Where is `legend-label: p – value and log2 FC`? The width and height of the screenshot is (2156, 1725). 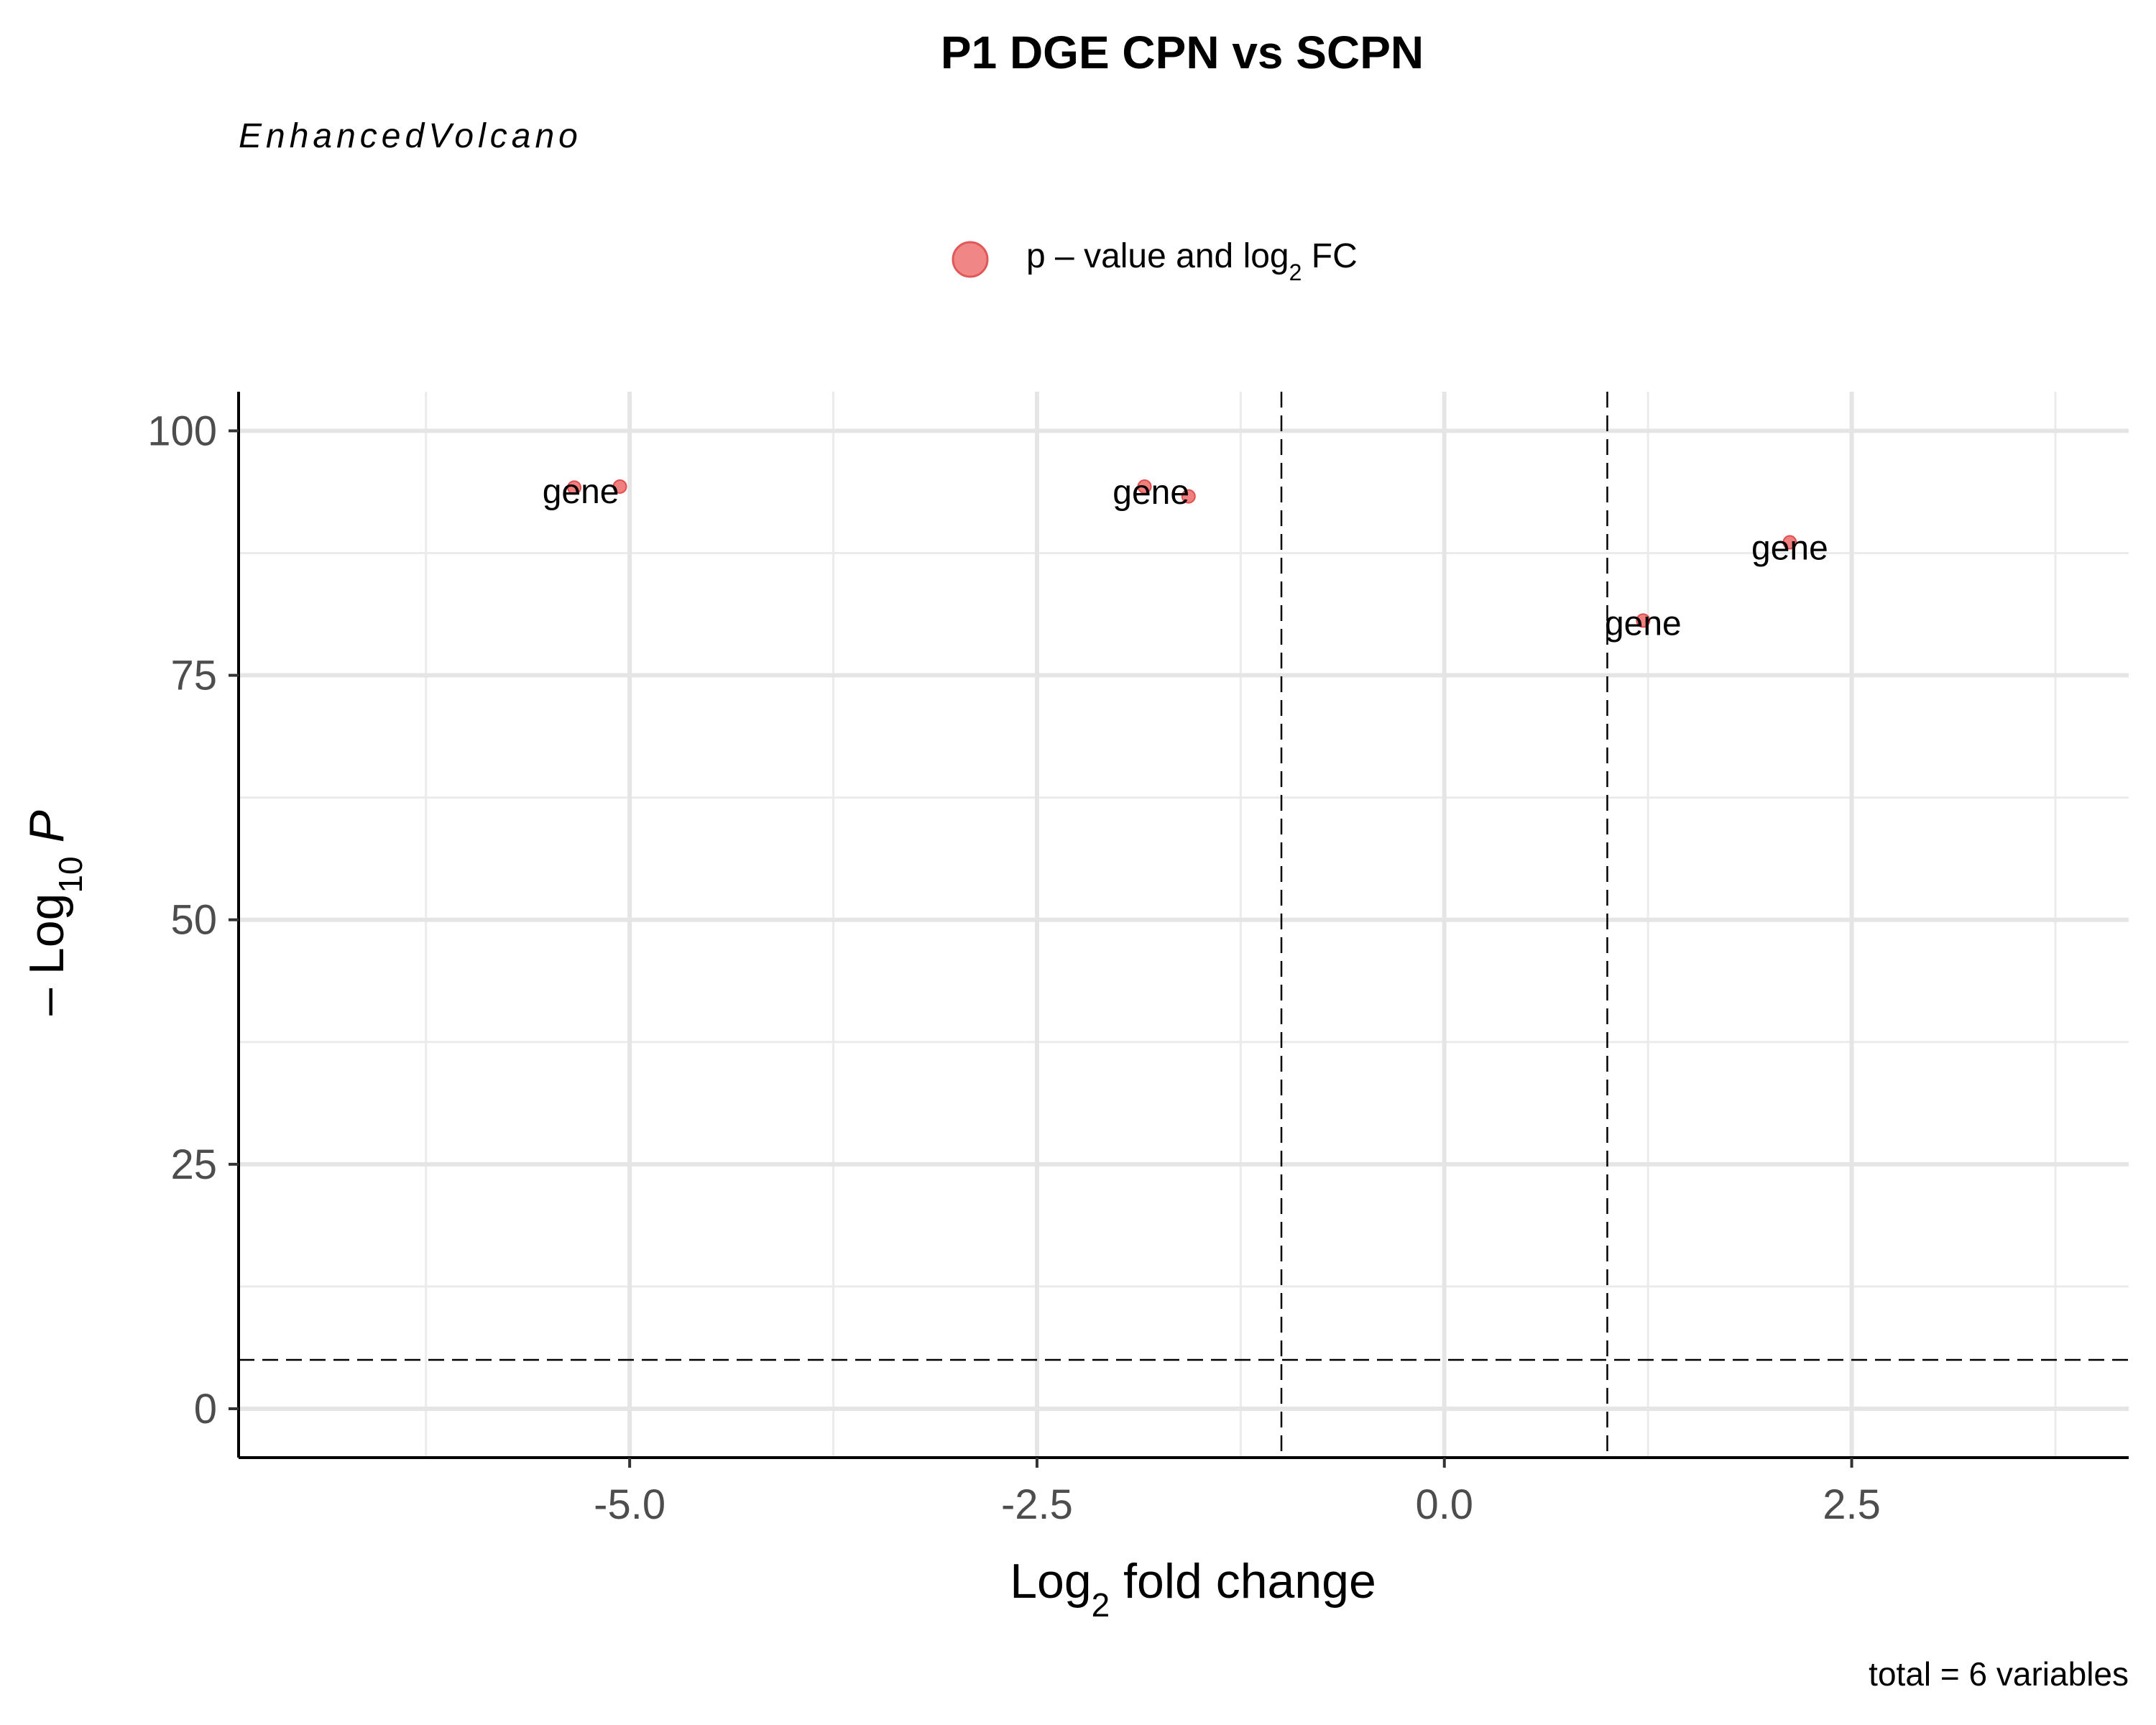
legend-label: p – value and log2 FC is located at coordinates (1192, 261).